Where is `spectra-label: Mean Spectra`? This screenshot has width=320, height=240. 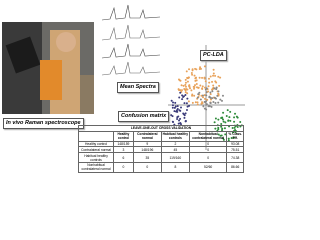 spectra-label: Mean Spectra is located at coordinates (138, 87).